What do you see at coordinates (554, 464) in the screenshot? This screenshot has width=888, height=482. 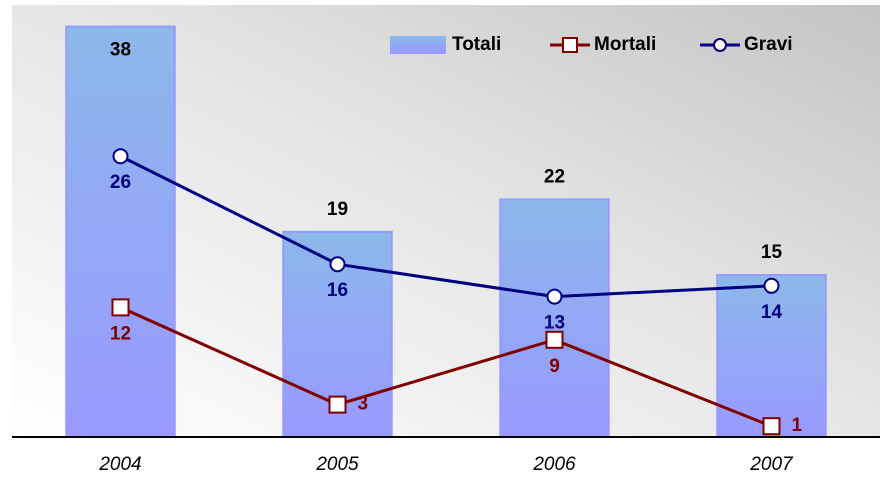 I see `x-tick-label: 2006` at bounding box center [554, 464].